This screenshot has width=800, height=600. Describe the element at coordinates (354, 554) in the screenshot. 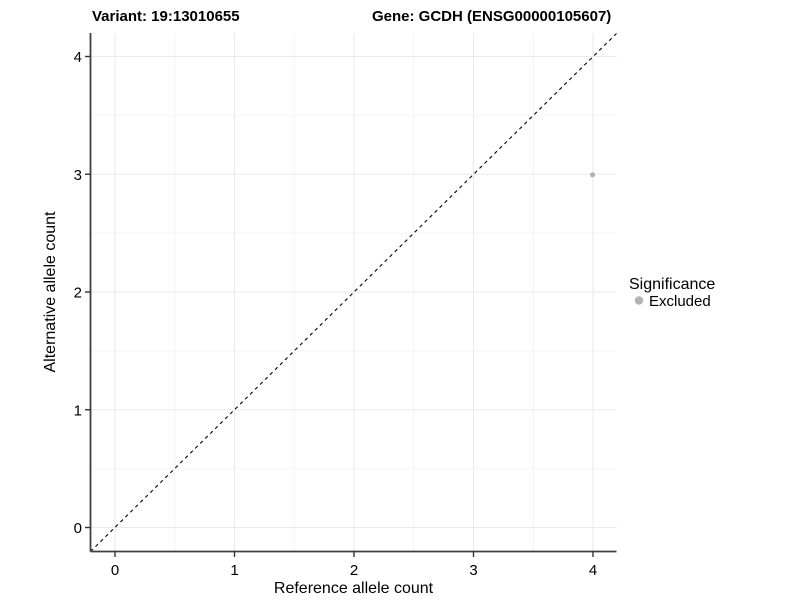

I see `x-axis-ticks` at that location.